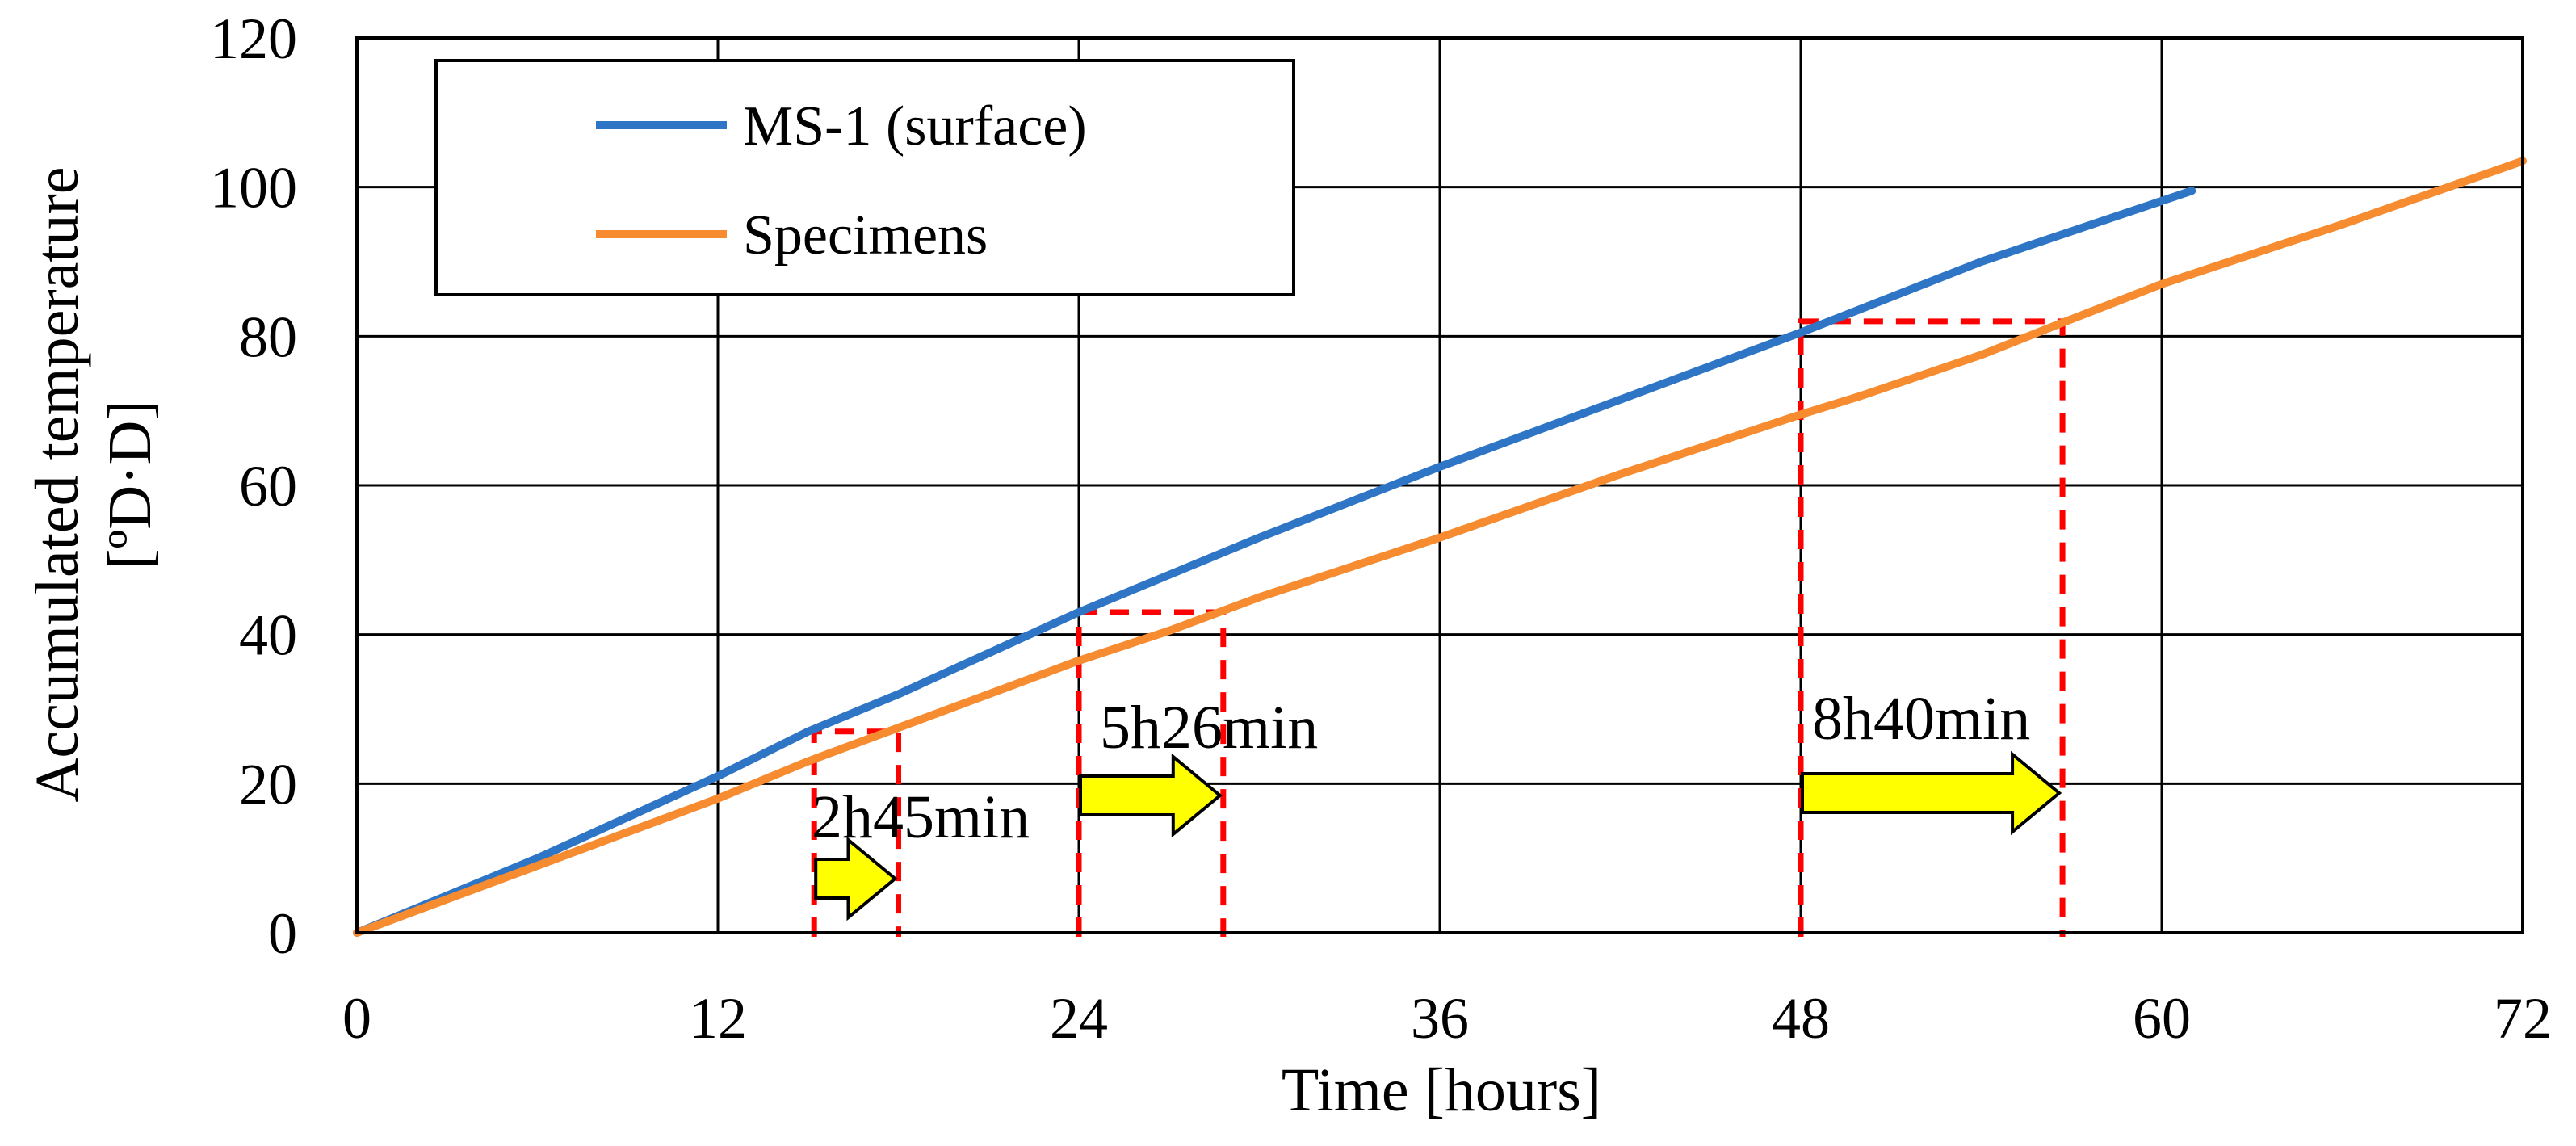 This screenshot has width=2576, height=1146. Describe the element at coordinates (2523, 1019) in the screenshot. I see `x-tick-label: 72` at that location.